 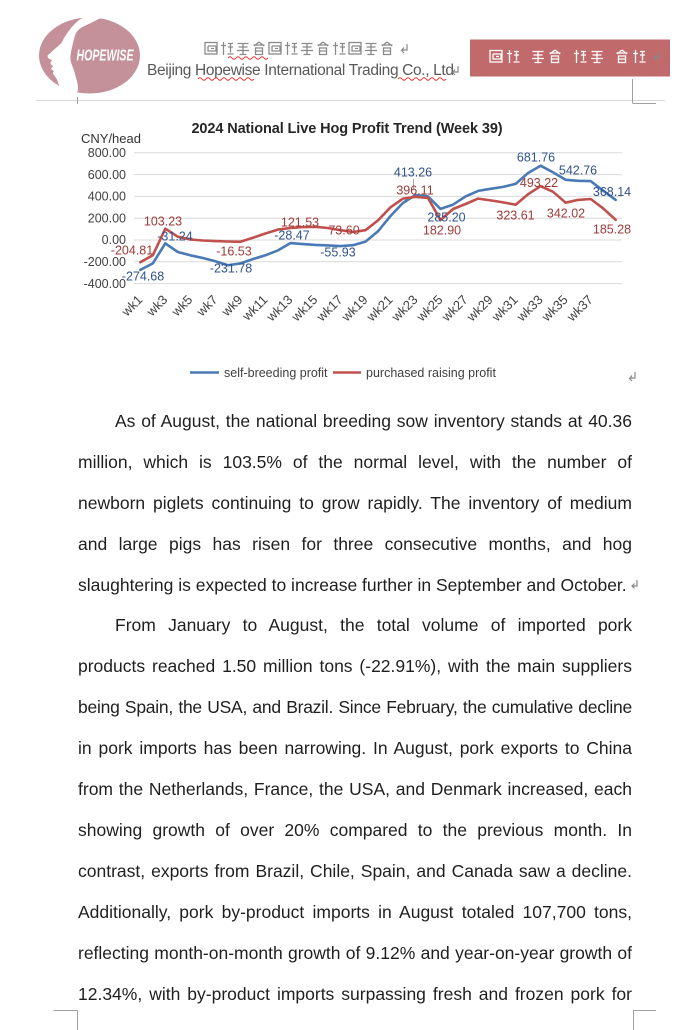 What do you see at coordinates (291, 236) in the screenshot?
I see `svg-text: -28.47` at bounding box center [291, 236].